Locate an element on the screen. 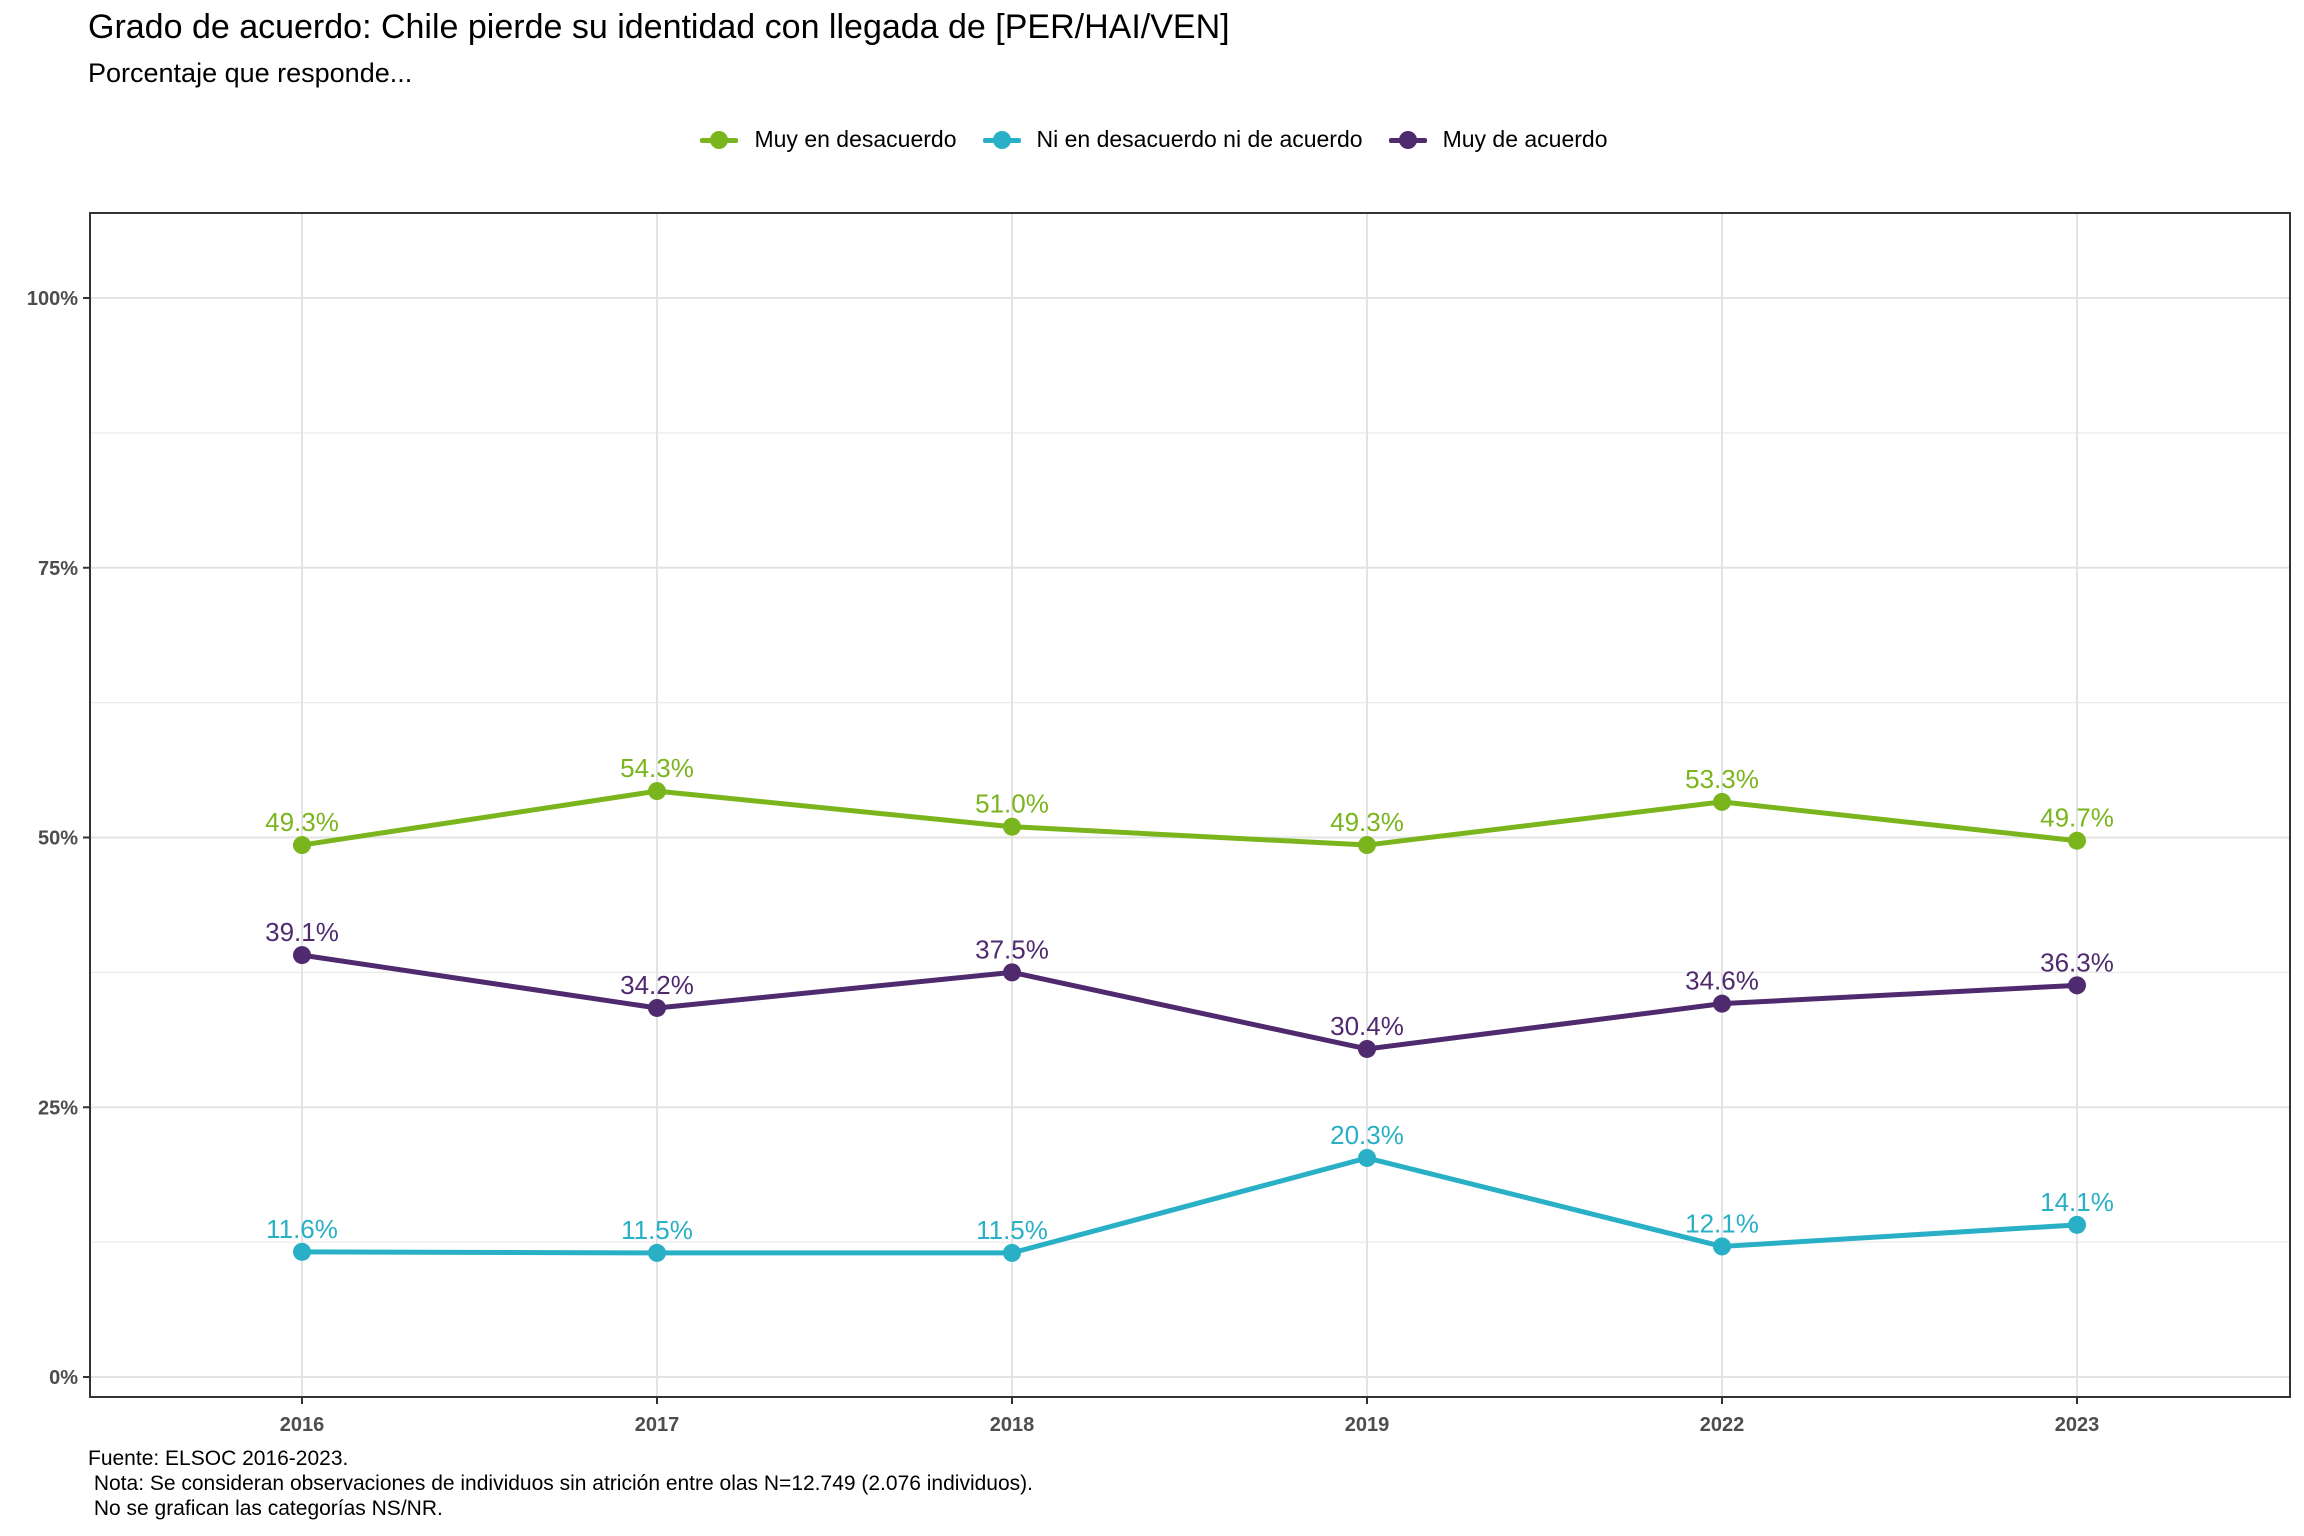 The image size is (2304, 1536). data-label: 37.5% is located at coordinates (1012, 949).